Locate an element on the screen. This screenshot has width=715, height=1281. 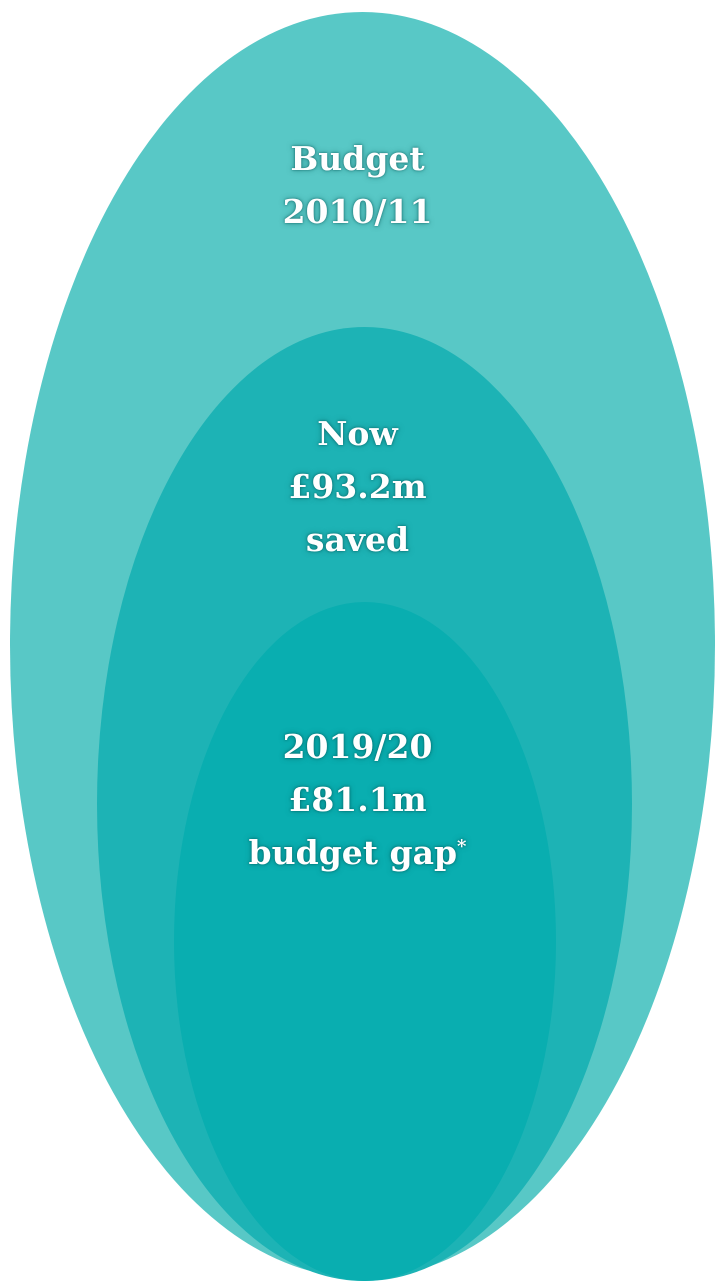
middle-label: Now £93.2m saved is located at coordinates (357, 486).